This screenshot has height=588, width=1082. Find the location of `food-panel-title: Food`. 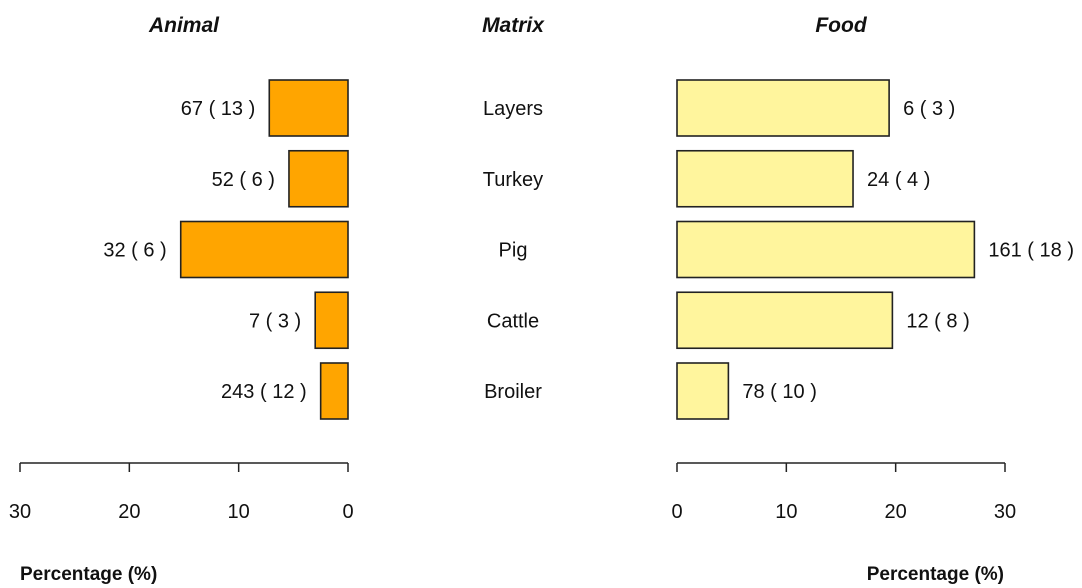

food-panel-title: Food is located at coordinates (841, 25).